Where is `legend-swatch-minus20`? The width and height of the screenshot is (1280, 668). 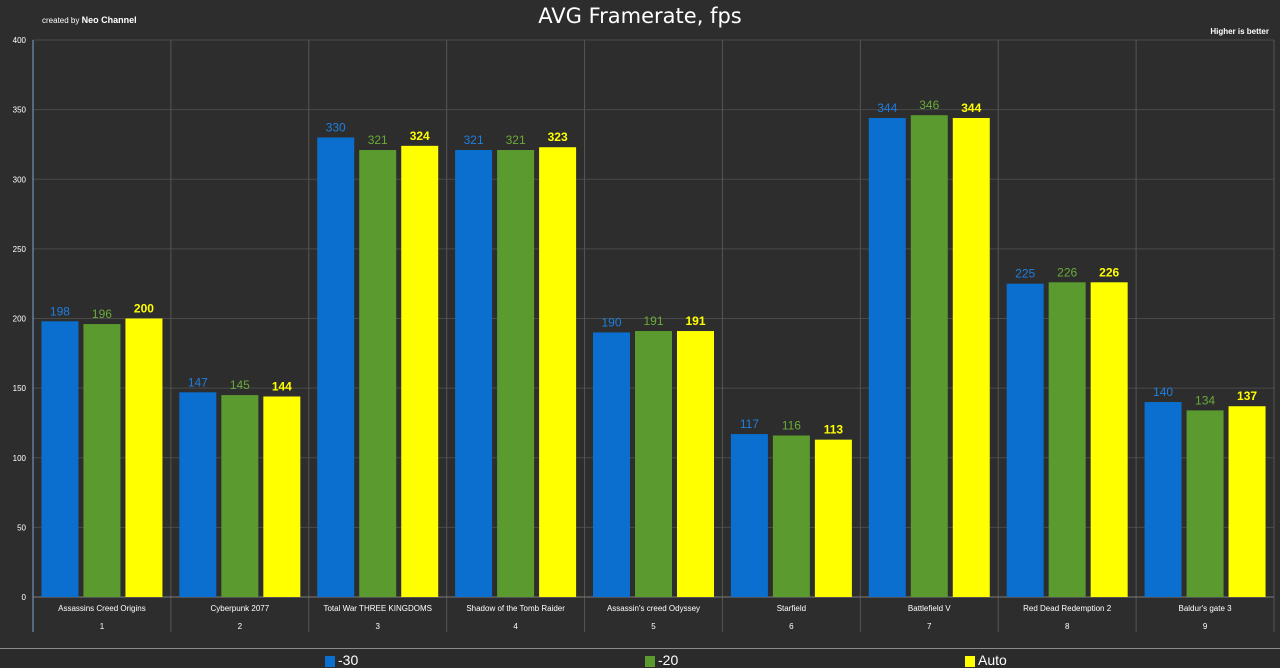 legend-swatch-minus20 is located at coordinates (650, 661).